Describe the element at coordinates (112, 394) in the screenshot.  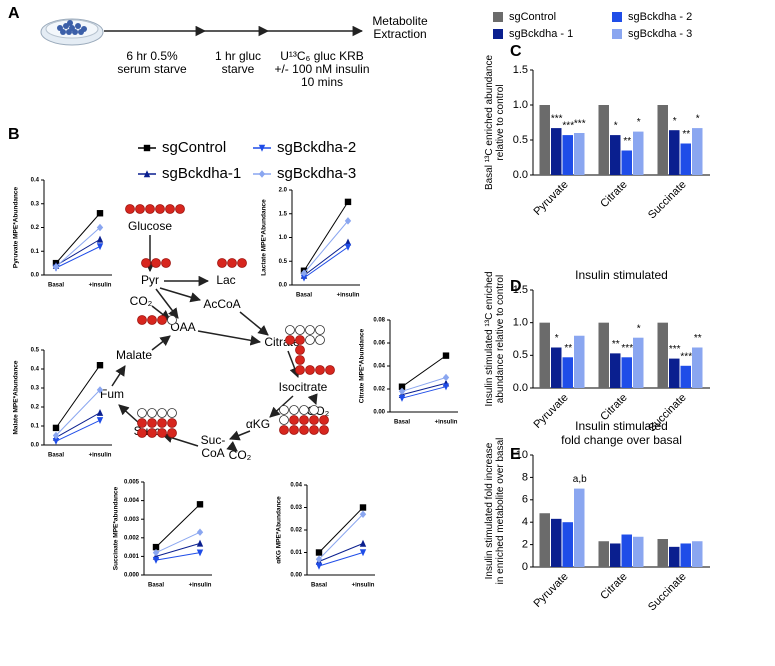
I see `pathway-node: Fum` at that location.